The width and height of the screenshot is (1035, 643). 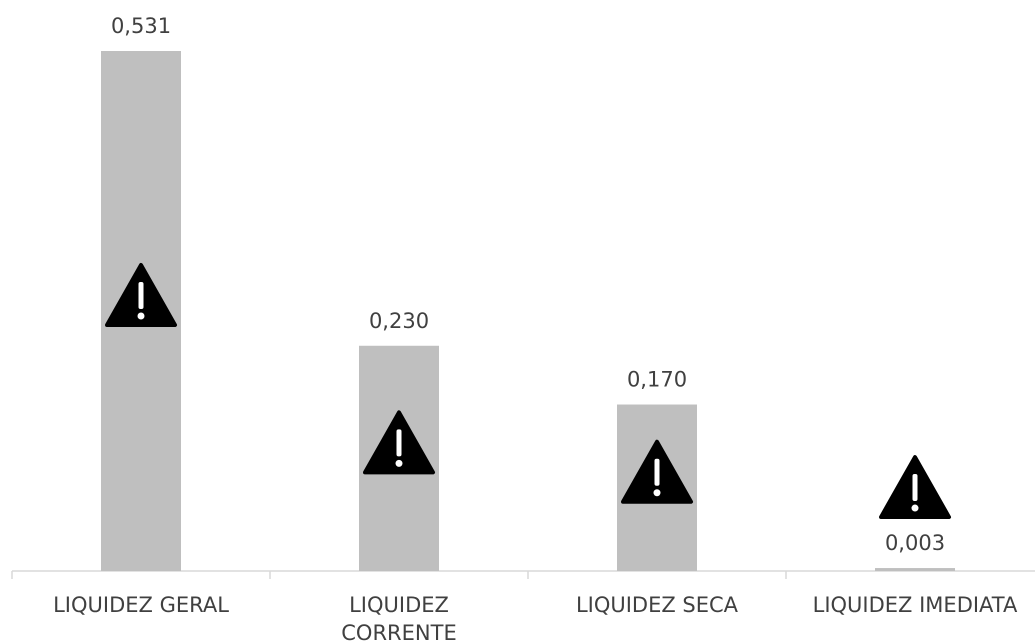 What do you see at coordinates (657, 380) in the screenshot?
I see `value-label: 0,170` at bounding box center [657, 380].